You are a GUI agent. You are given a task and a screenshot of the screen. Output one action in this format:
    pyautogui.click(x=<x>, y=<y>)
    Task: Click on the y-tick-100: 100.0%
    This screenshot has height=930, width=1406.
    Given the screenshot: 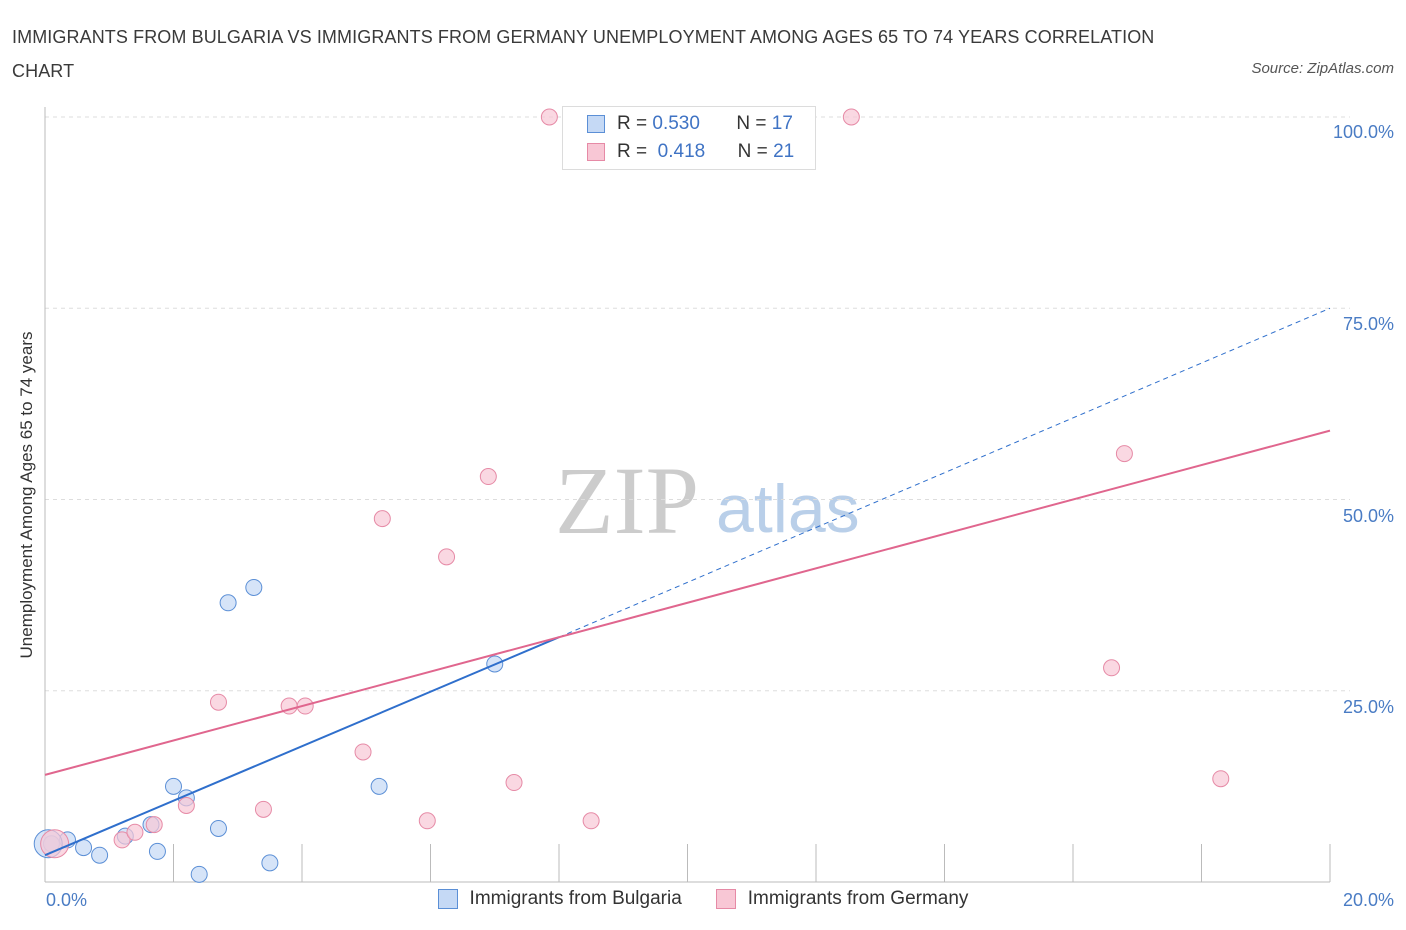 What is the action you would take?
    pyautogui.click(x=1363, y=132)
    